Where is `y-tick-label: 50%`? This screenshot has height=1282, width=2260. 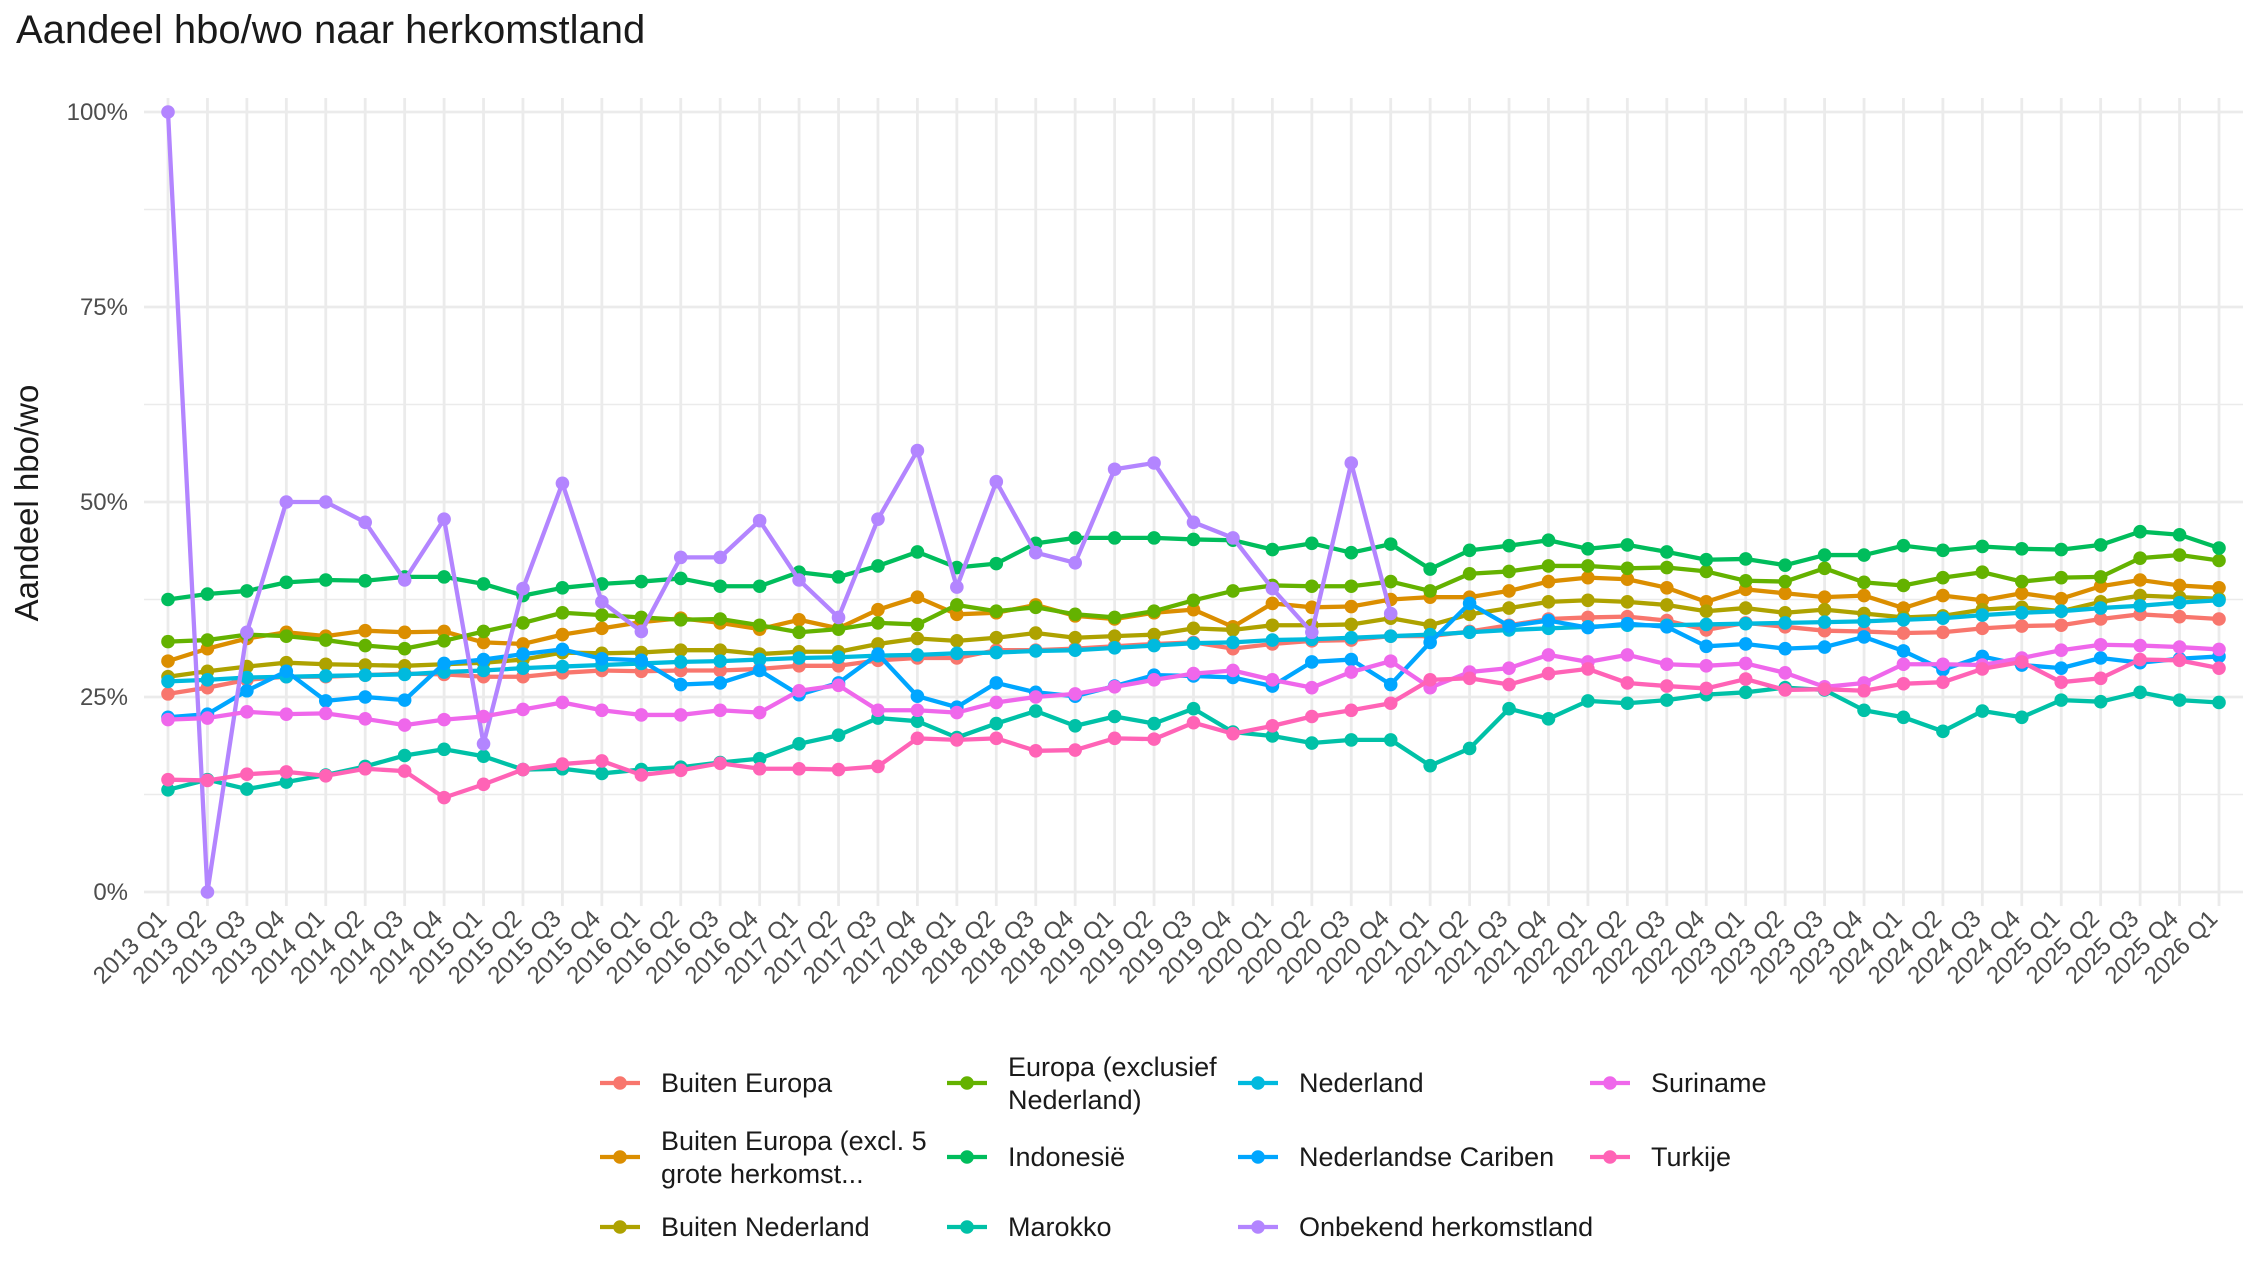 y-tick-label: 50% is located at coordinates (104, 502).